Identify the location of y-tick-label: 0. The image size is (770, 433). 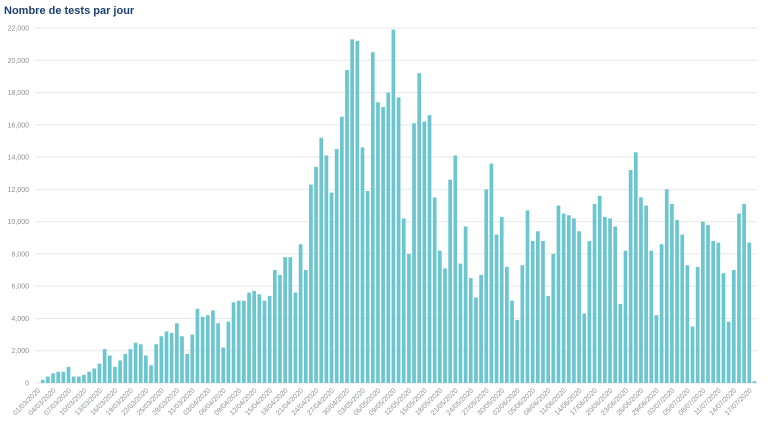
(27, 384).